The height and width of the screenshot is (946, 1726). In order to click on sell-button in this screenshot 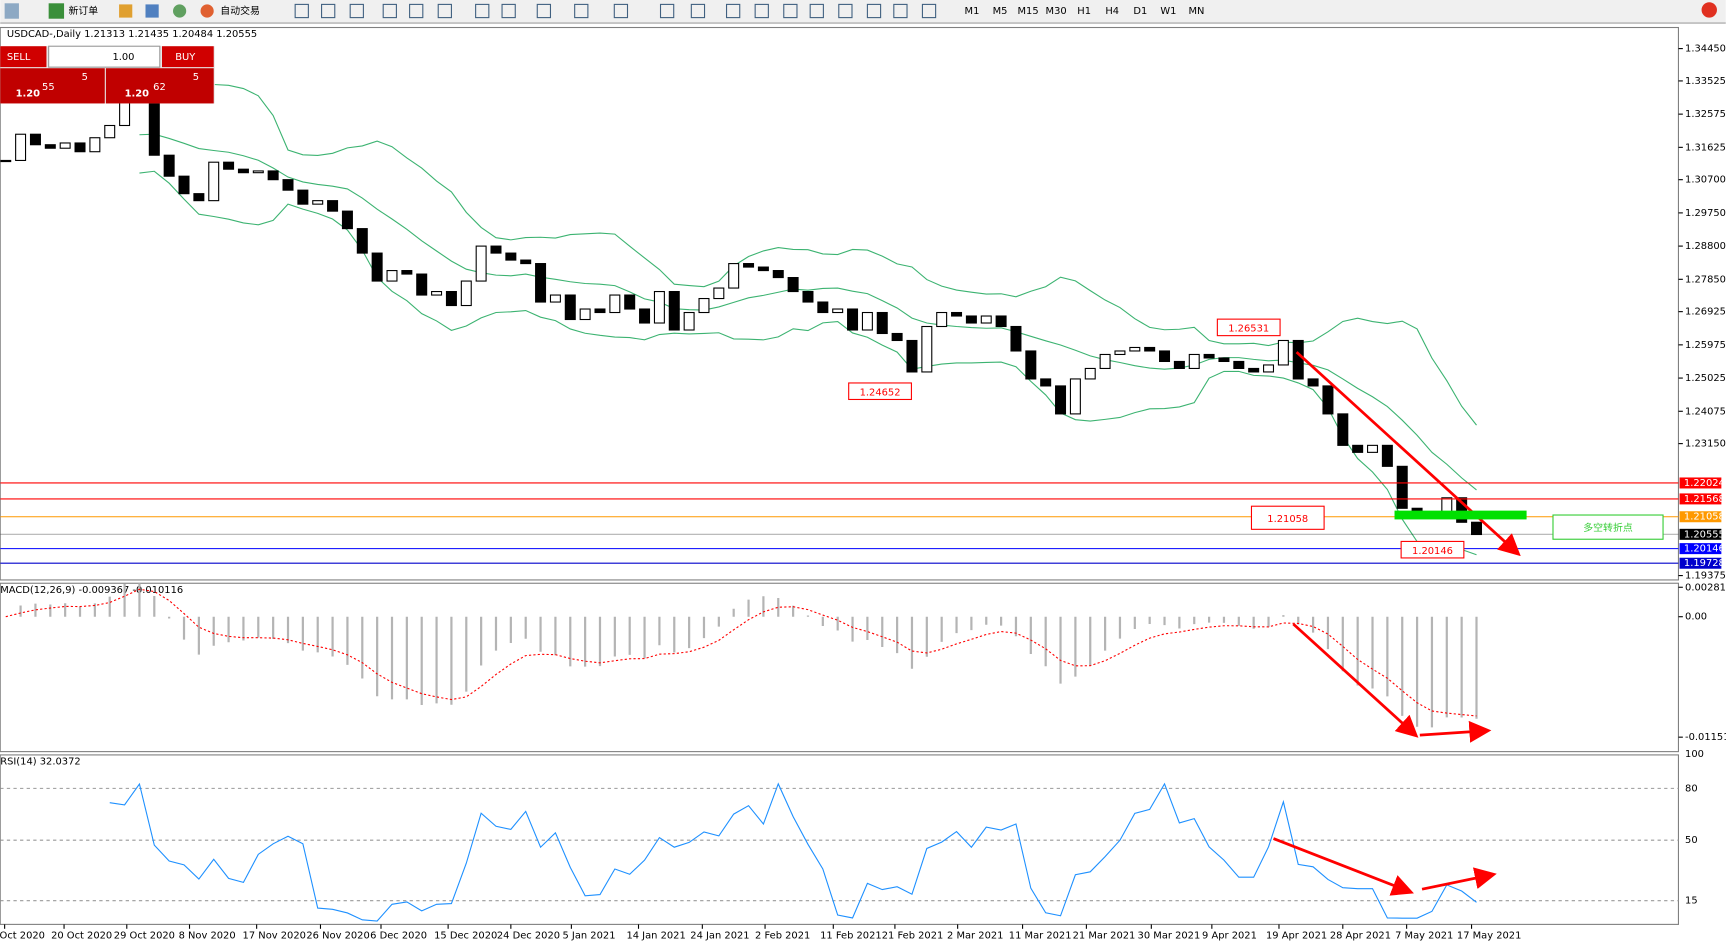, I will do `click(23, 57)`.